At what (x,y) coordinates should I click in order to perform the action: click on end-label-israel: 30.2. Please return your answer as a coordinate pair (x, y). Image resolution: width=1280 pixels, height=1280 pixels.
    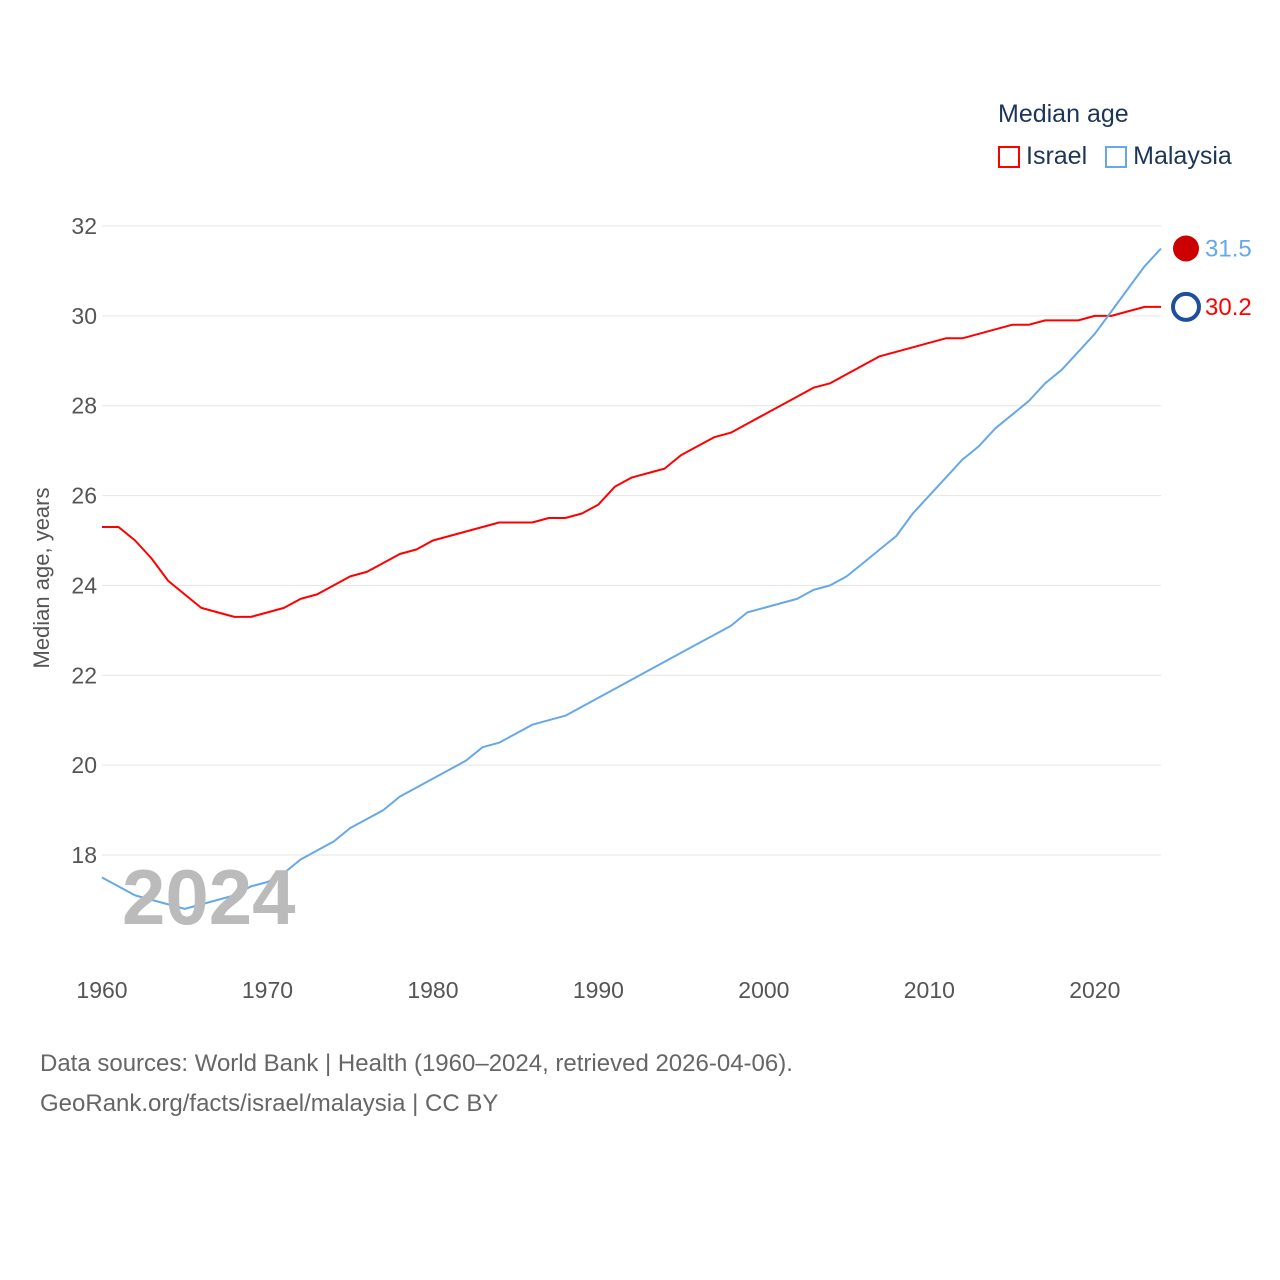
    Looking at the image, I should click on (1228, 307).